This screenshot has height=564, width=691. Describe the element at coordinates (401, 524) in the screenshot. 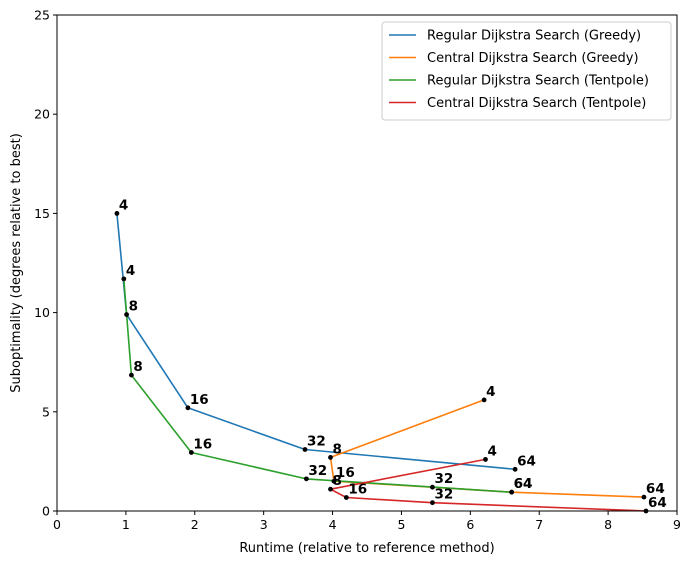

I see `x-tick-label: 5` at that location.